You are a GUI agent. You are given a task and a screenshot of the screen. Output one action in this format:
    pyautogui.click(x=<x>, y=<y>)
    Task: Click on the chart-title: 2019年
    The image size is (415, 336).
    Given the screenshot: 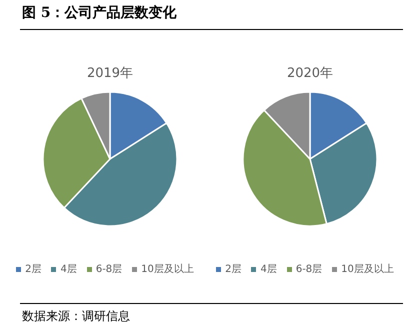 What is the action you would take?
    pyautogui.click(x=110, y=74)
    